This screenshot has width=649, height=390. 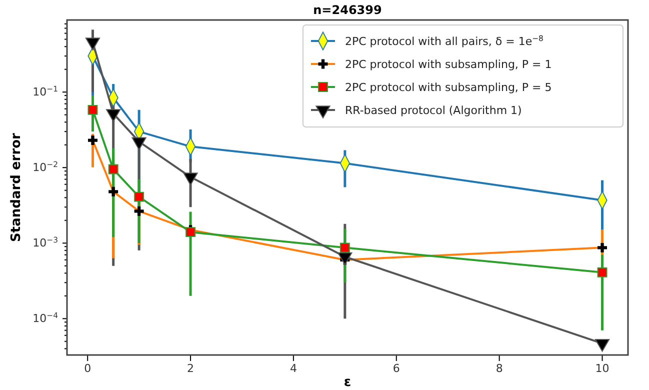 I want to click on y-tick-label: 10$^{−2}$, so click(x=45, y=167).